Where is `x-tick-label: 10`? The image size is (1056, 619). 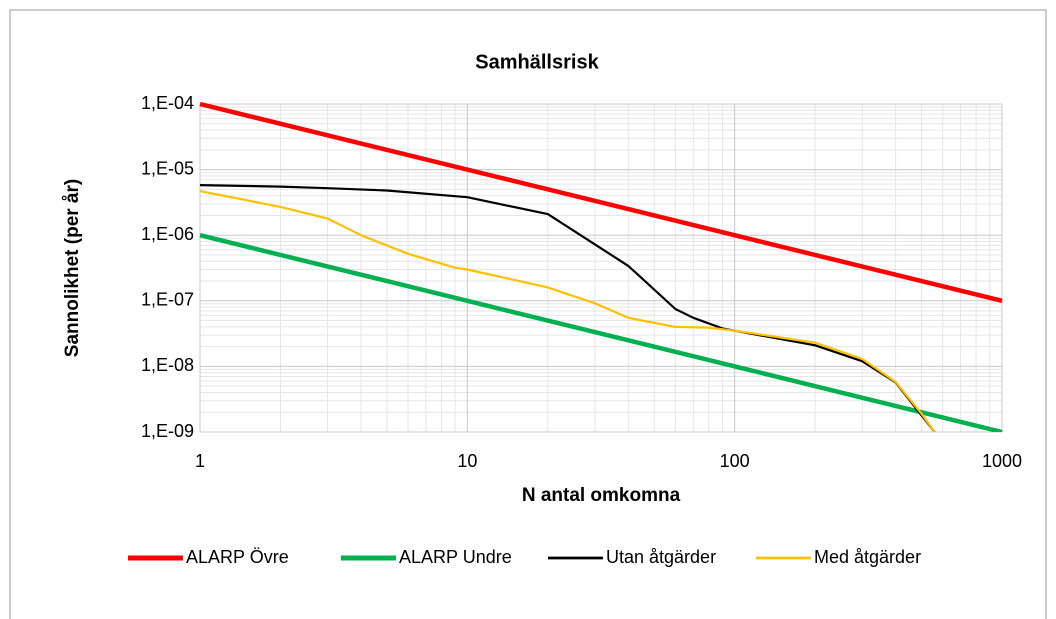
x-tick-label: 10 is located at coordinates (467, 461).